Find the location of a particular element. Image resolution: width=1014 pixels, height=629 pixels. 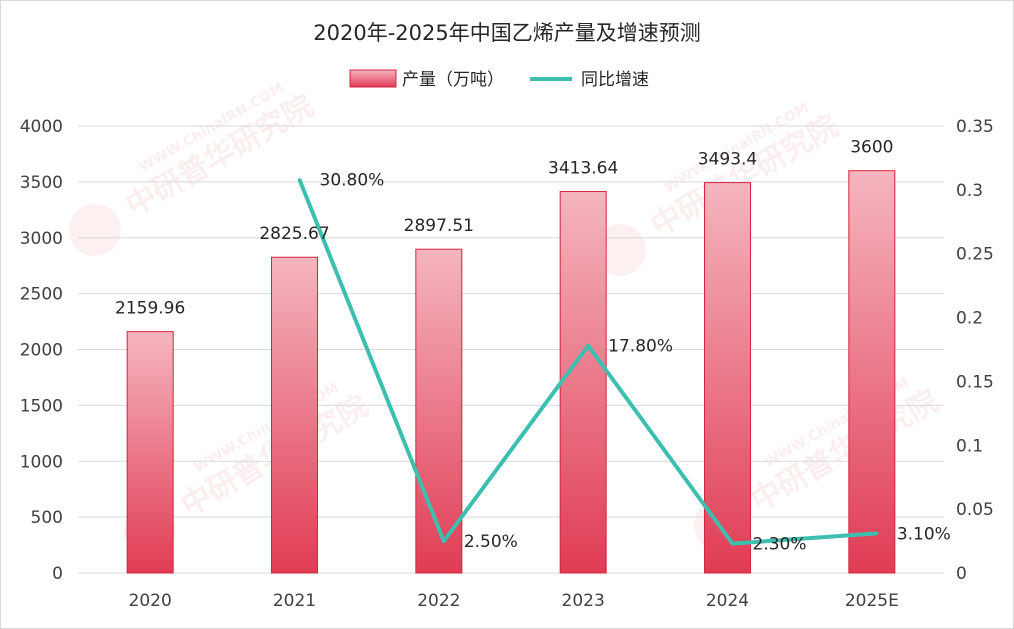

y-right-tick-label: 0.35 is located at coordinates (975, 127).